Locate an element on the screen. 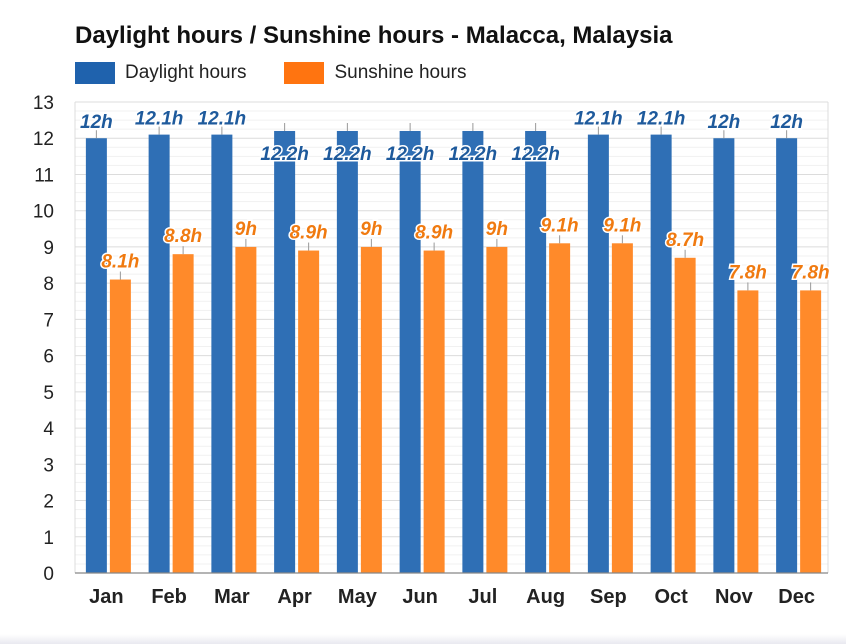 The image size is (846, 644). y-tick-label: 3 is located at coordinates (48, 465).